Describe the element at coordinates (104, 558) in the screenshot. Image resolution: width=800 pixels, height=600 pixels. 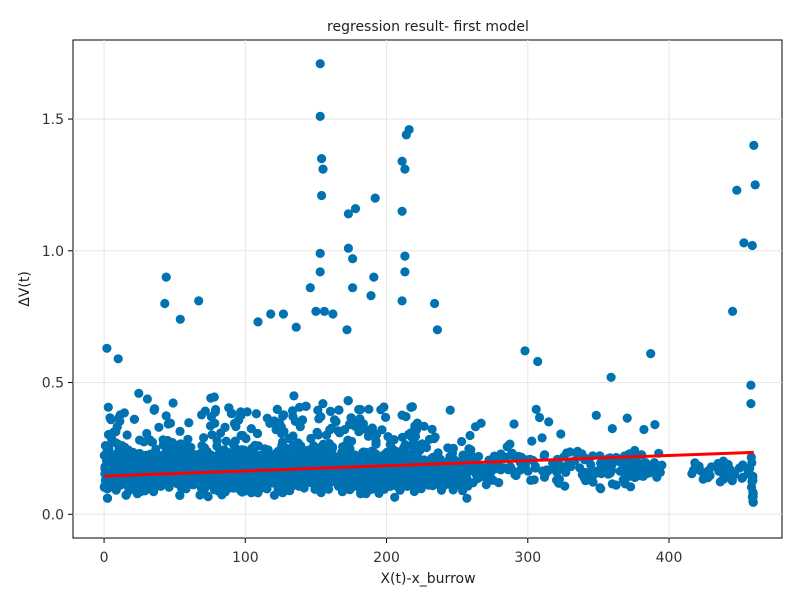
I see `x-tick-label: 0` at that location.